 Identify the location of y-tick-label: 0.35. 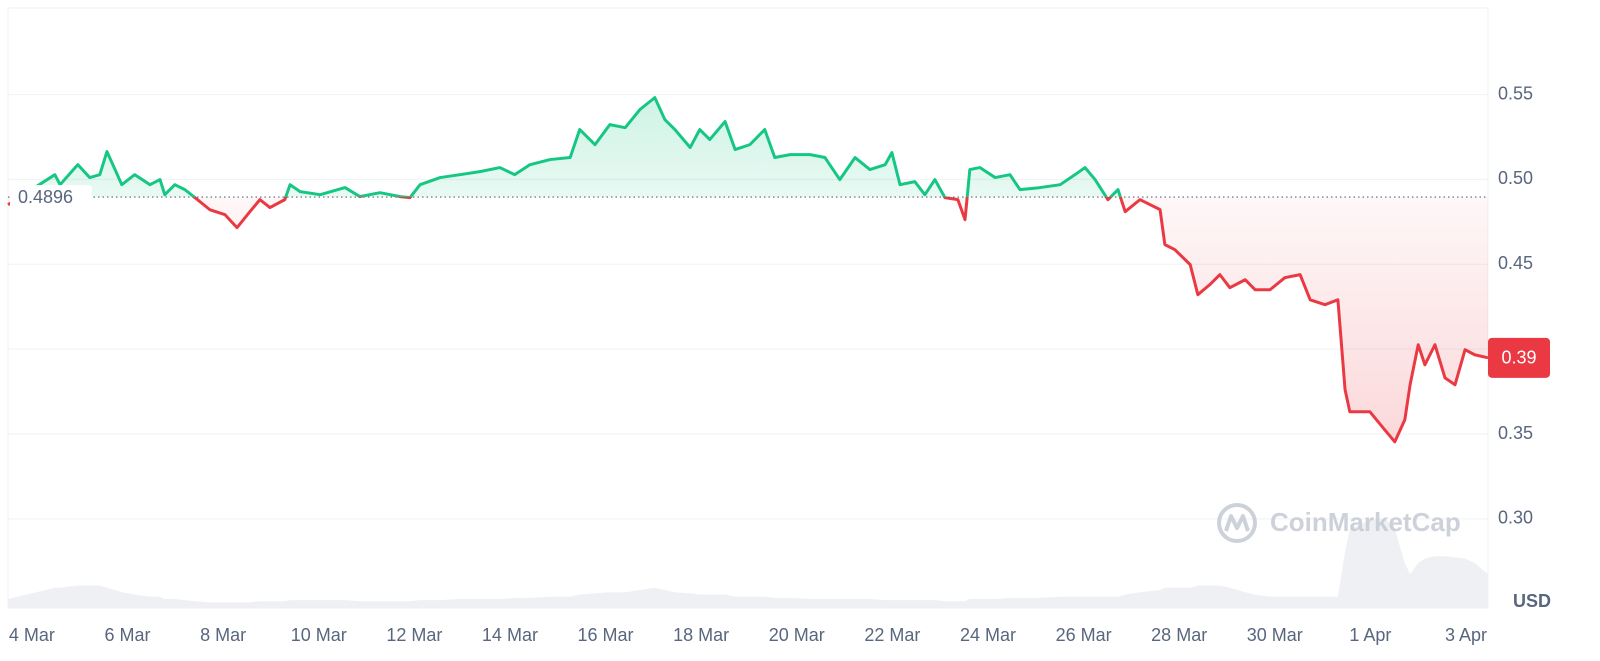
(1515, 433).